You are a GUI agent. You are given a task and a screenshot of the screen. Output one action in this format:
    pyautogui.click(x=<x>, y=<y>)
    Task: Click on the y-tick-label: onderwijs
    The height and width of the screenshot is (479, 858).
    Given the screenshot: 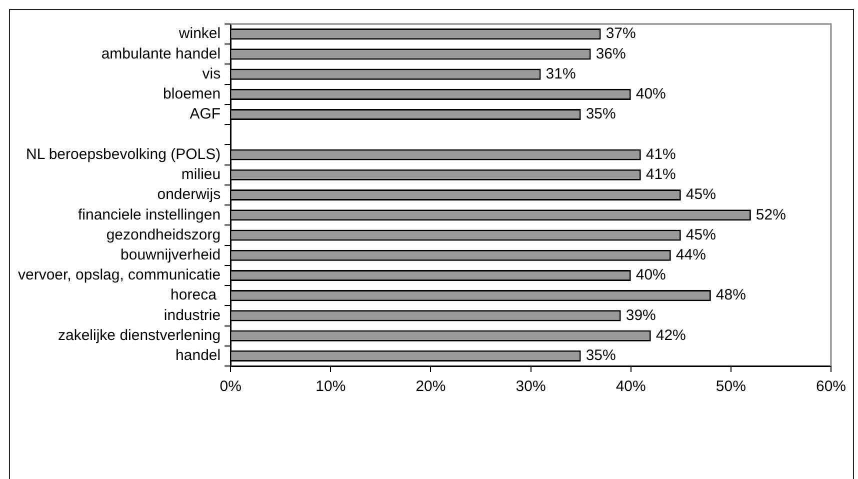 What is the action you would take?
    pyautogui.click(x=189, y=195)
    